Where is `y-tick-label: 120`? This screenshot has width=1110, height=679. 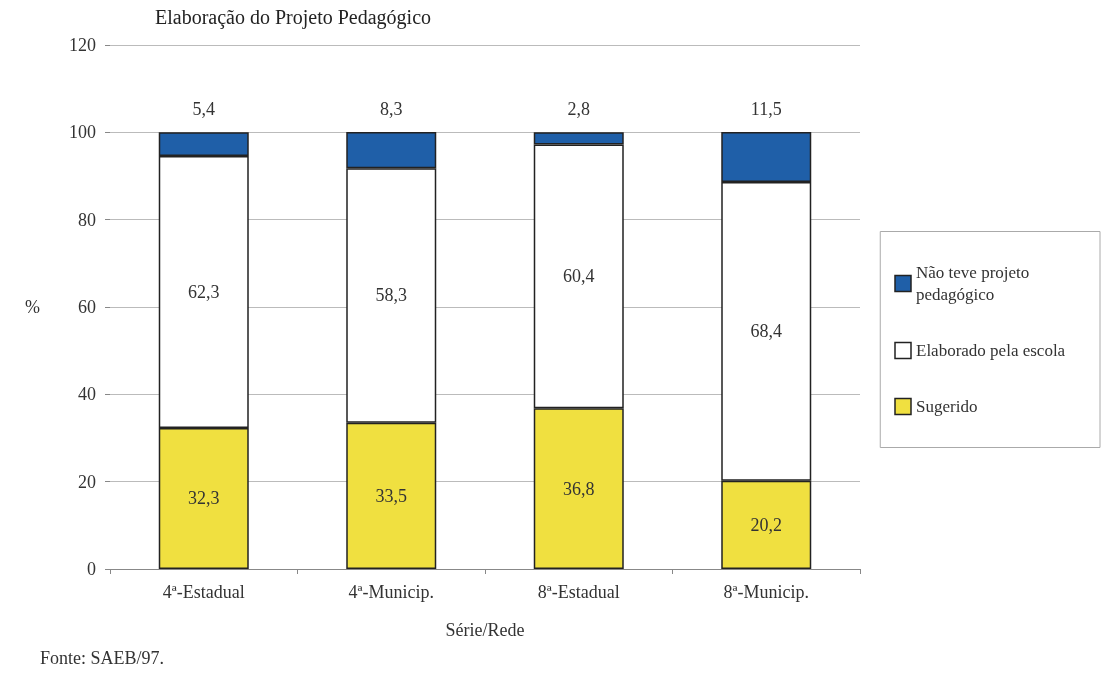 y-tick-label: 120 is located at coordinates (82, 45).